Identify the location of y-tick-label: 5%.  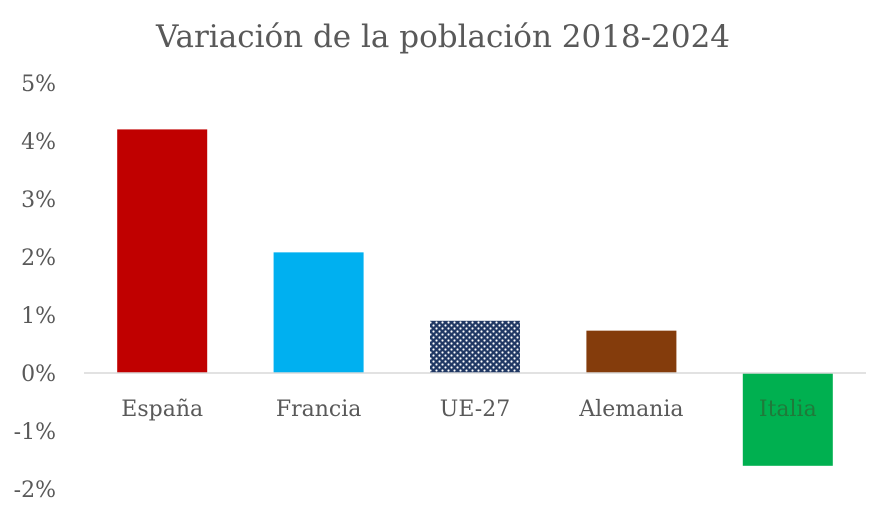
(38, 84).